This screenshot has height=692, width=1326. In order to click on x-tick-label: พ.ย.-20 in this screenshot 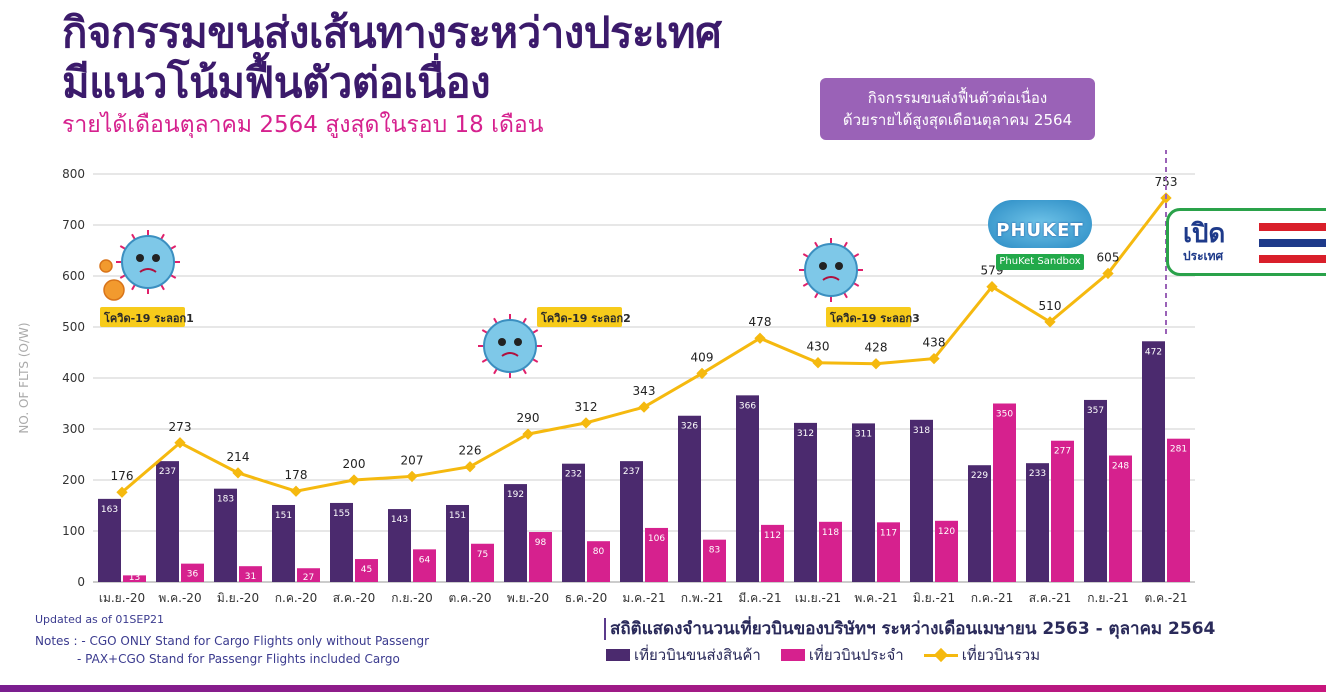, I will do `click(528, 598)`.